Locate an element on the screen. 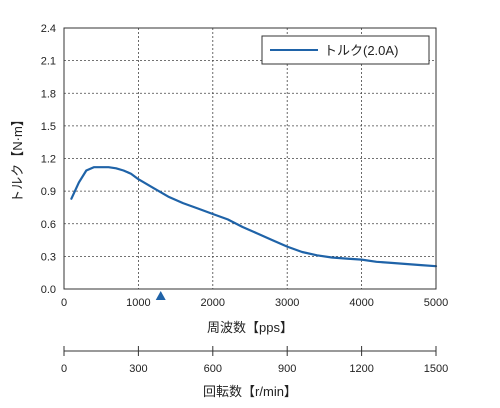 The width and height of the screenshot is (500, 408). secondary-tick-label: 900 is located at coordinates (287, 369).